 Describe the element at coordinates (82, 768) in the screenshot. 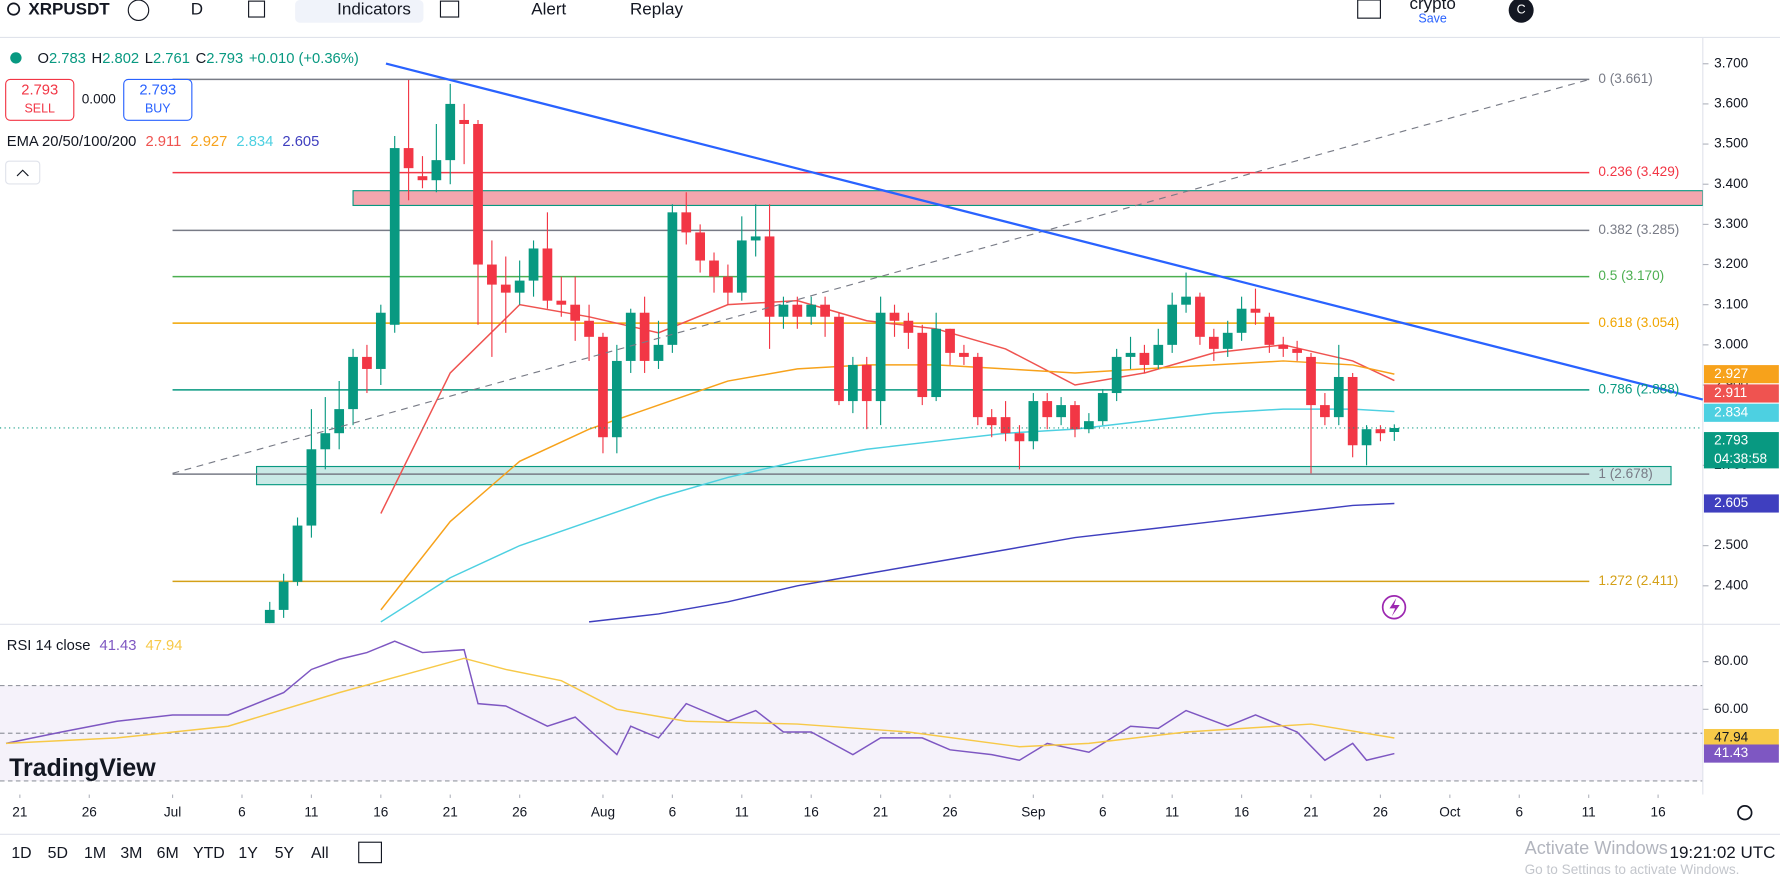

I see `logo: TradingView` at that location.